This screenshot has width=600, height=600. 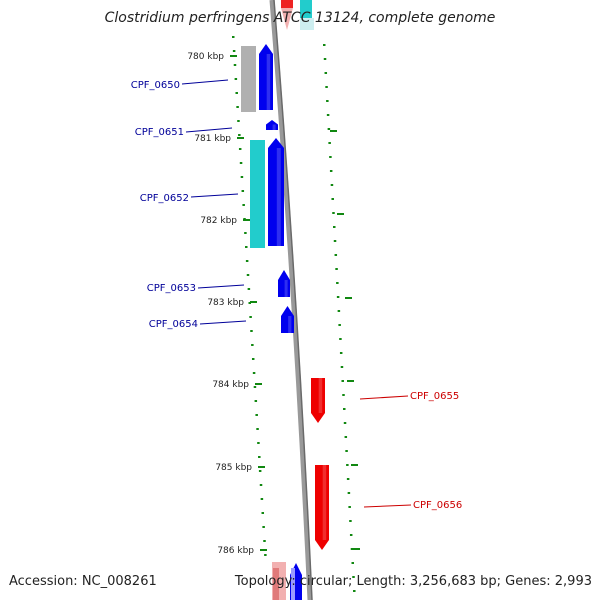 What do you see at coordinates (434, 396) in the screenshot?
I see `gene-label: CPF_0655` at bounding box center [434, 396].